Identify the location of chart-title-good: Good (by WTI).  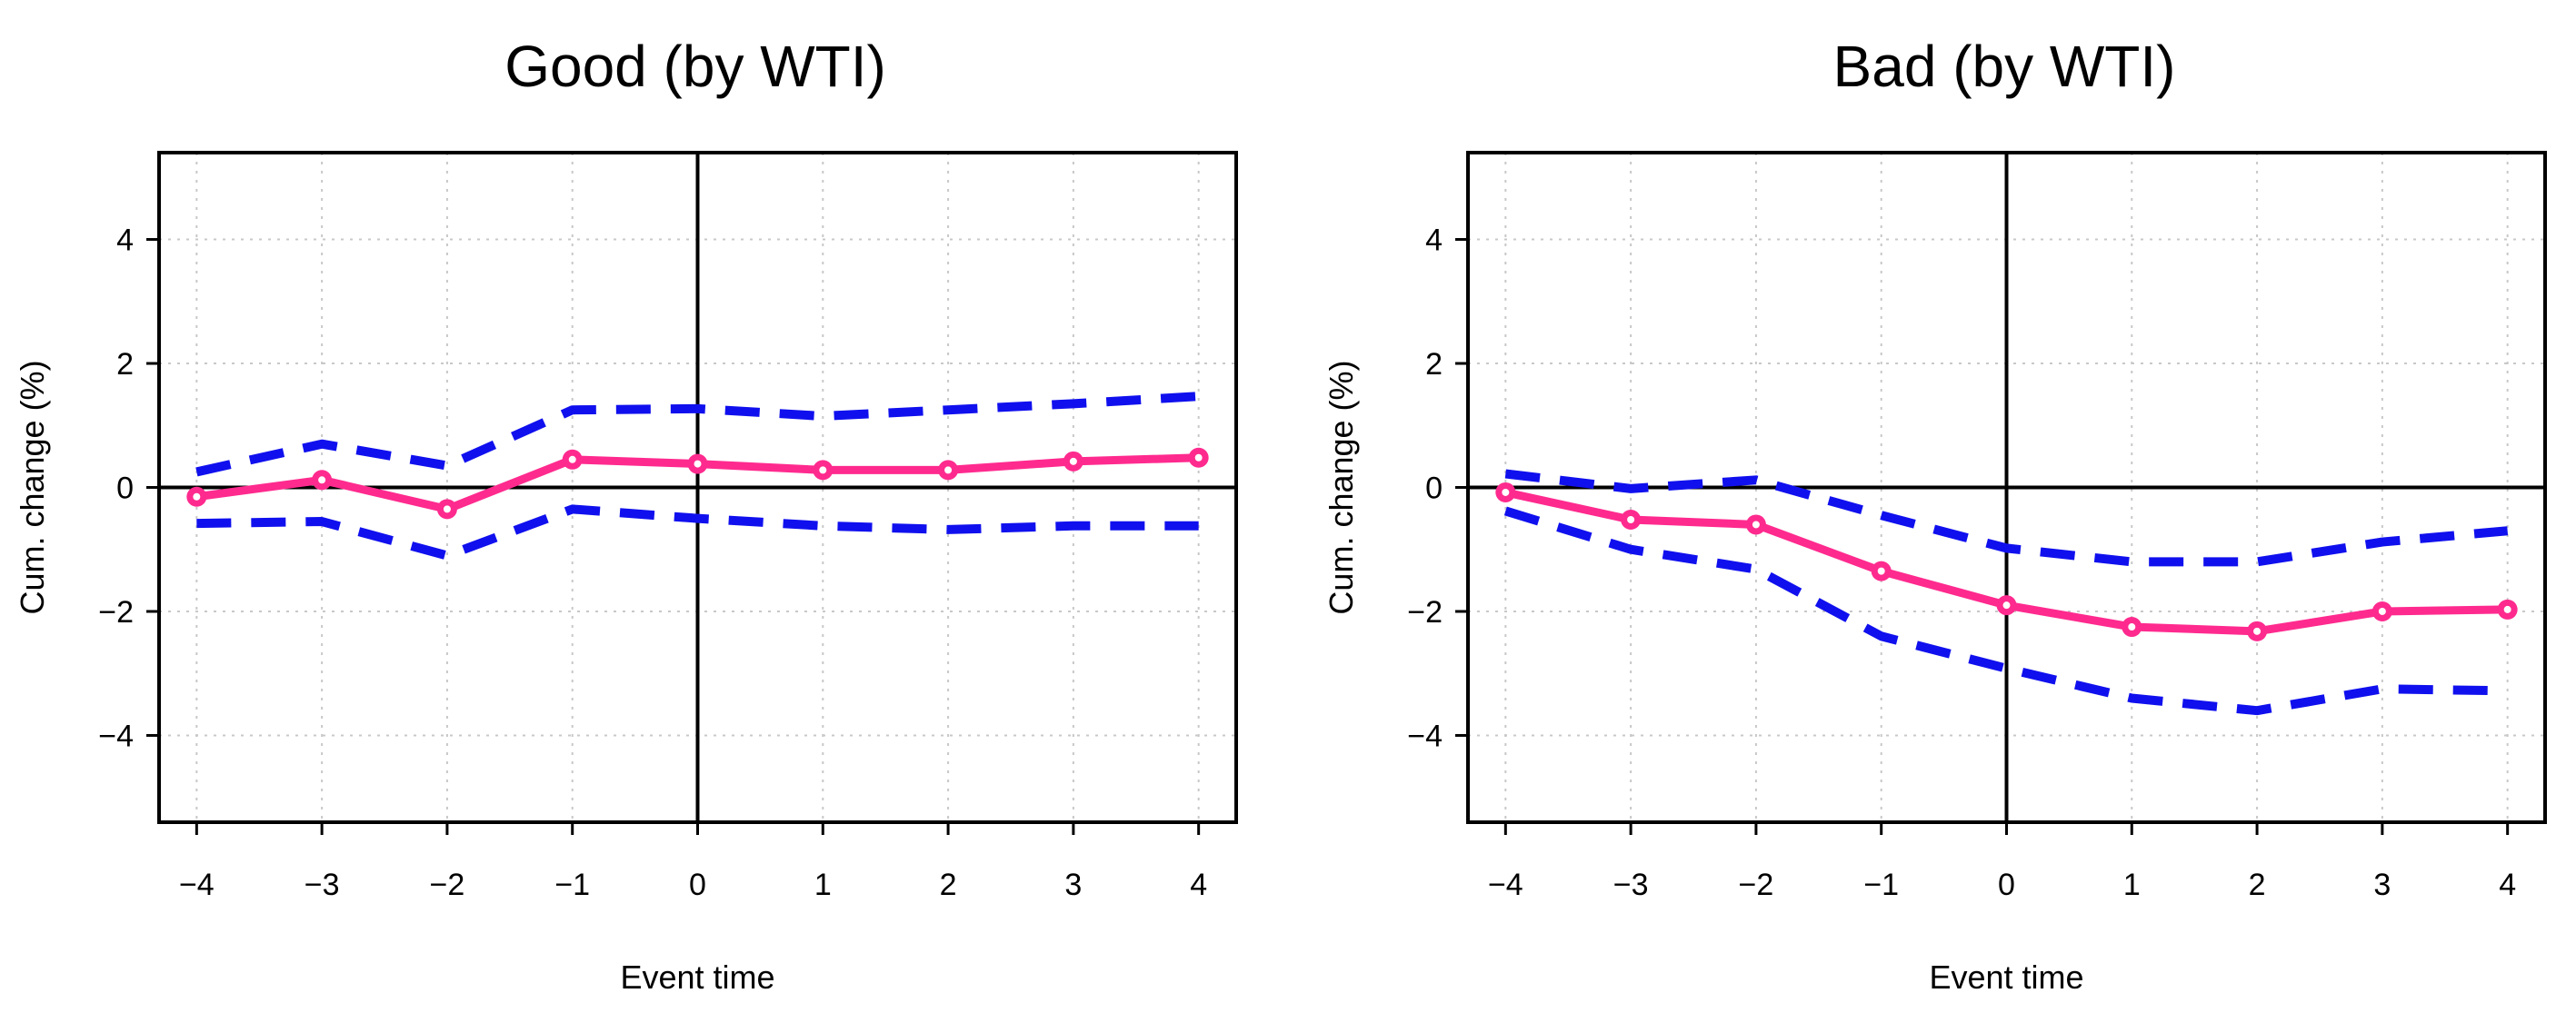
(695, 66).